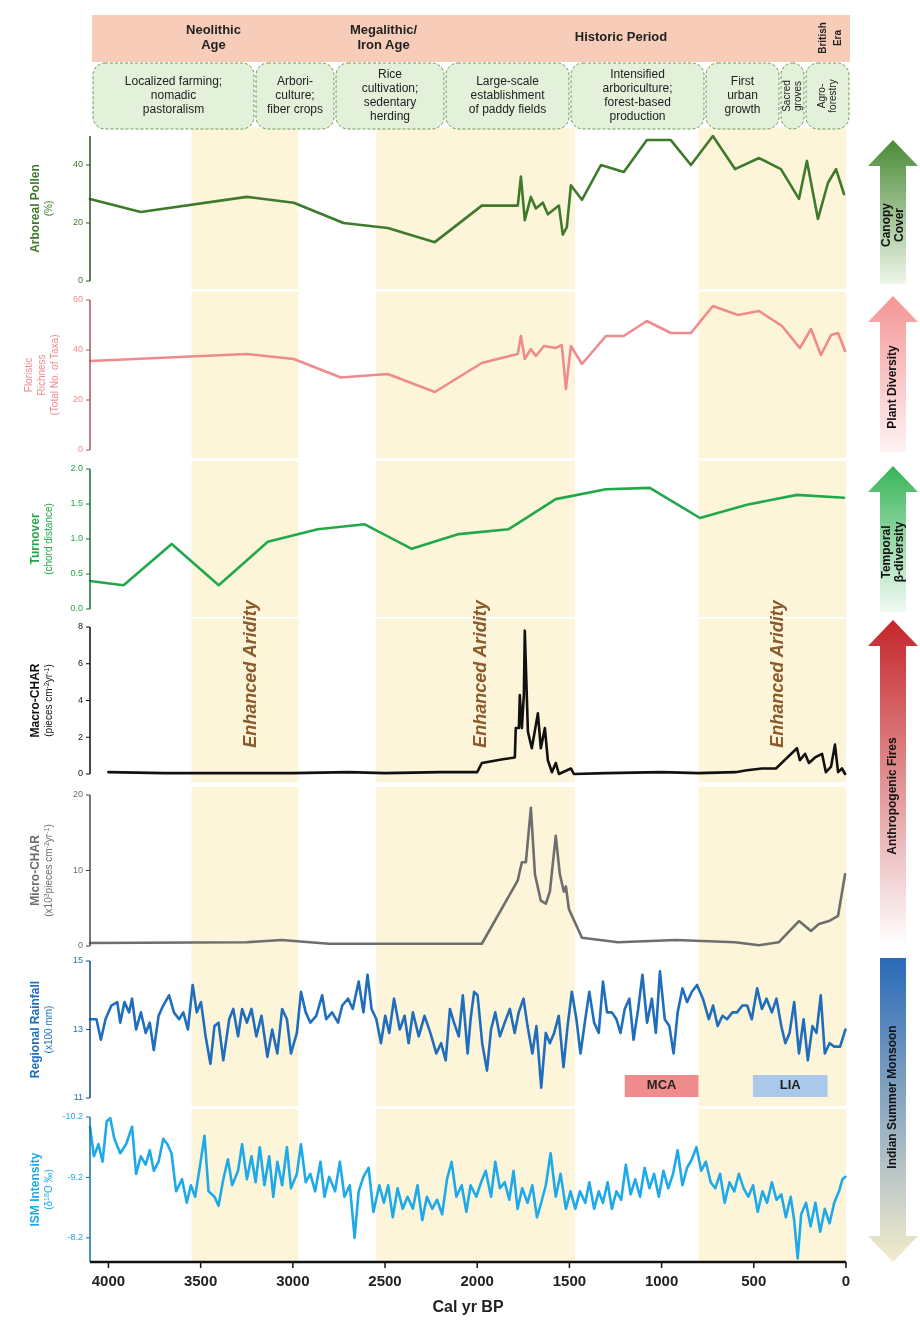 The height and width of the screenshot is (1324, 920). Describe the element at coordinates (40, 208) in the screenshot. I see `y-axis-title: Arboreal Pollen (%)` at that location.